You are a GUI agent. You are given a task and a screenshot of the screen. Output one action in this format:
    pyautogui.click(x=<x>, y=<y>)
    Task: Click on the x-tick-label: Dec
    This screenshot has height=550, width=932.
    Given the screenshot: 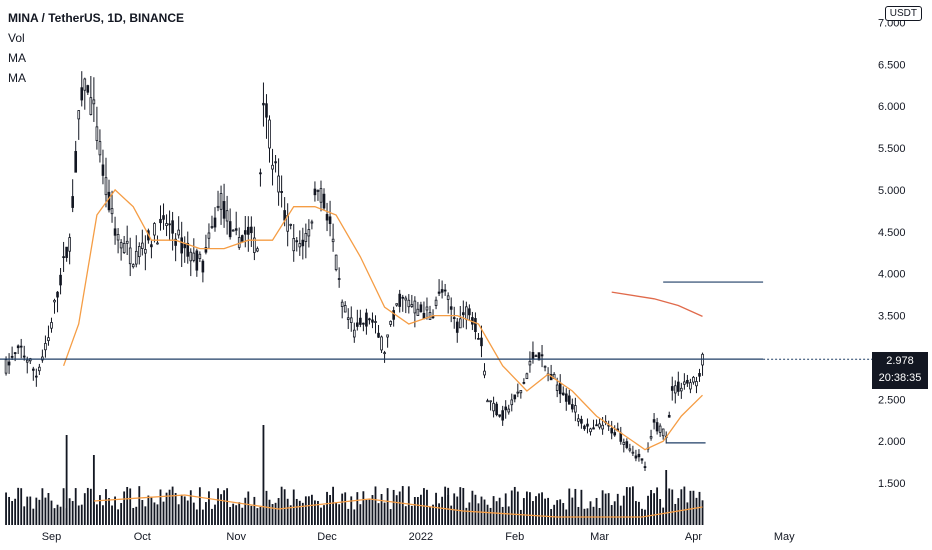 What is the action you would take?
    pyautogui.click(x=327, y=537)
    